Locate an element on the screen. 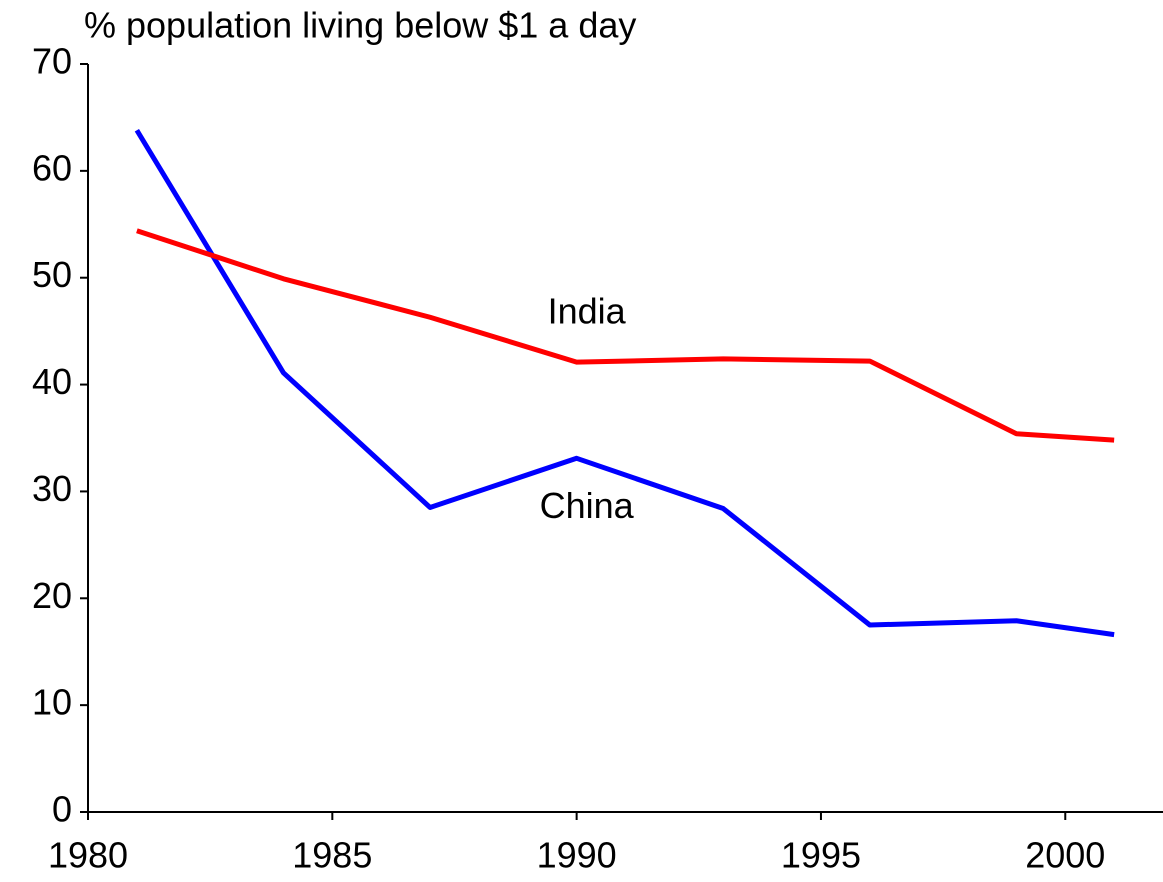 This screenshot has height=882, width=1163. series-label: China is located at coordinates (587, 505).